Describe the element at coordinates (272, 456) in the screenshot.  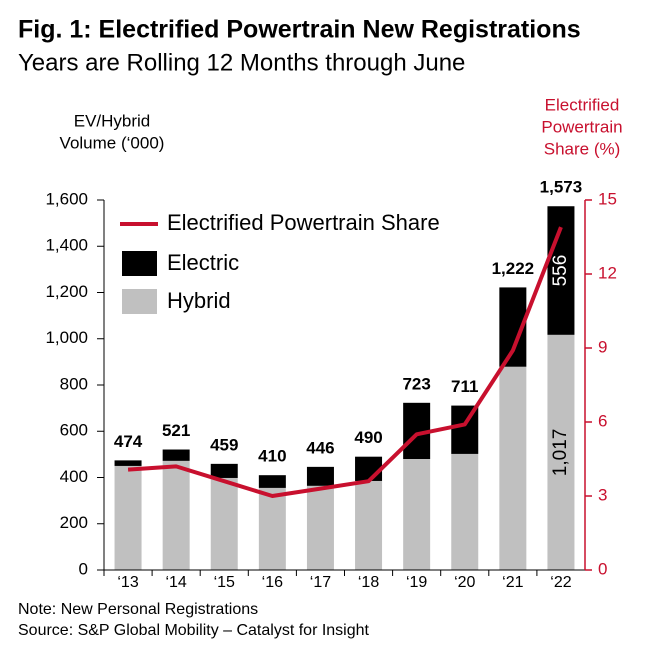
I see `total-label: 410` at that location.